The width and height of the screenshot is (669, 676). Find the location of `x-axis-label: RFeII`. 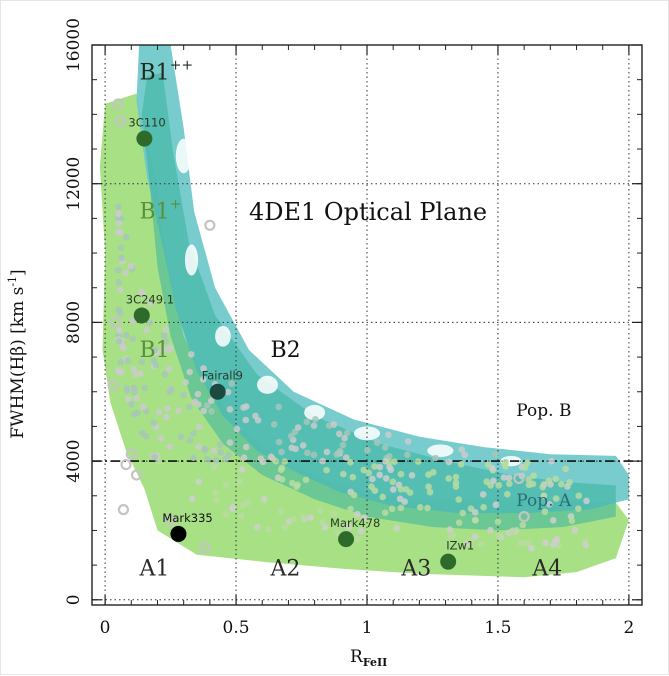

x-axis-label: RFeII is located at coordinates (368, 658).